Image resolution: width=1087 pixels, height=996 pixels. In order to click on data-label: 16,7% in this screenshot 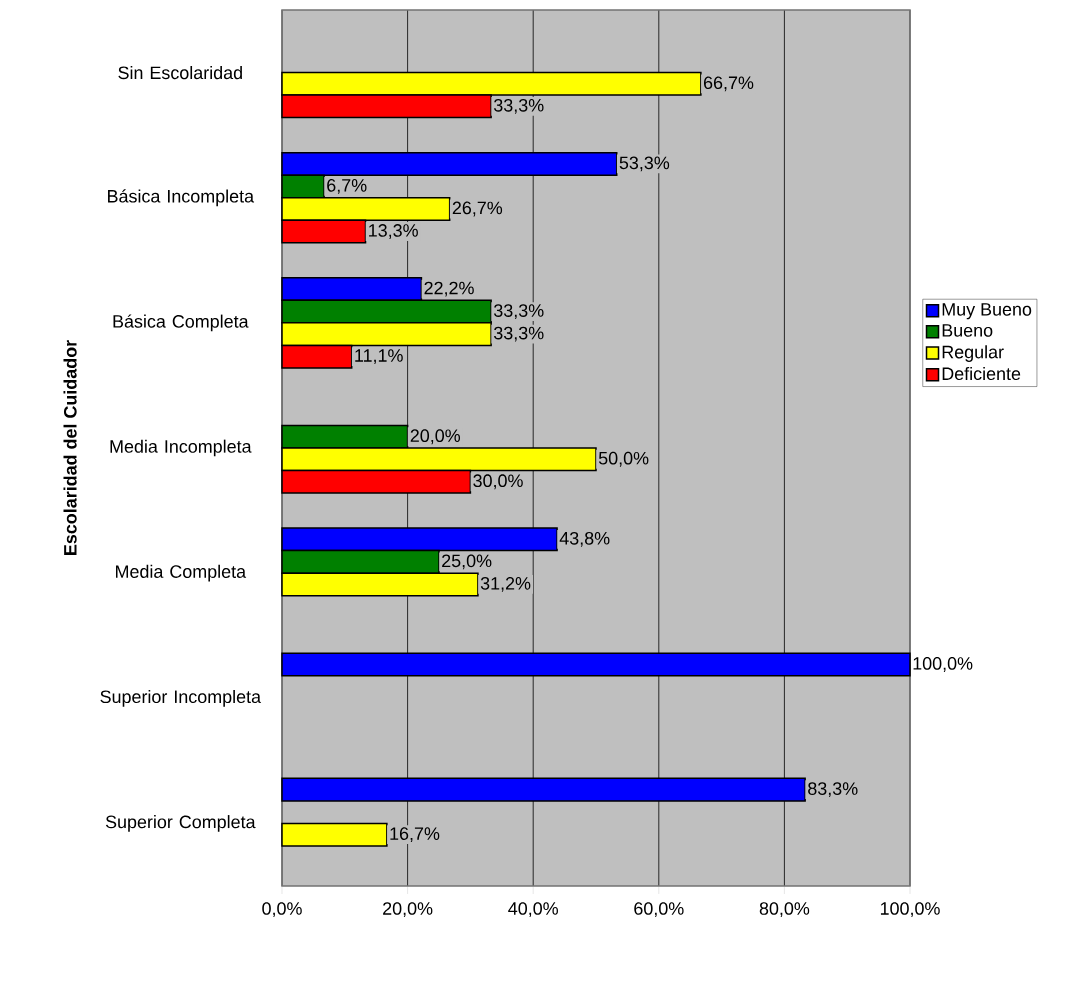, I will do `click(415, 835)`.